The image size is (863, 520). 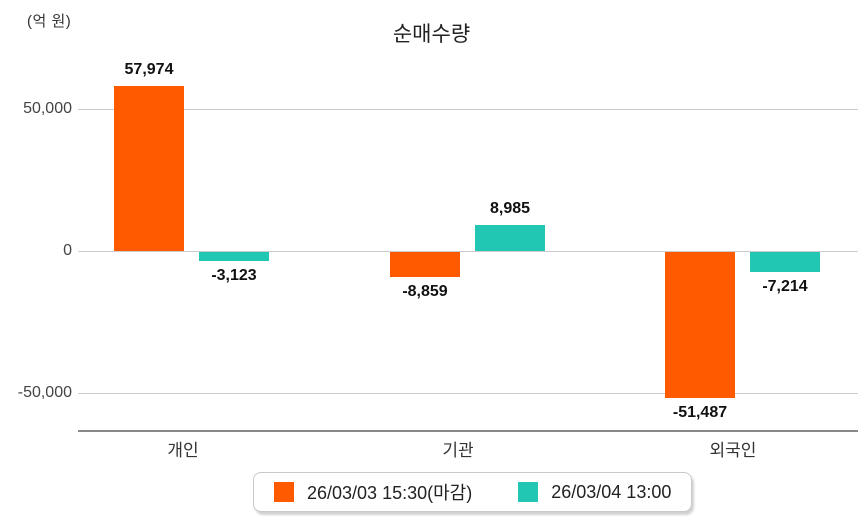 I want to click on bar-value-label: -51,487, so click(x=700, y=412).